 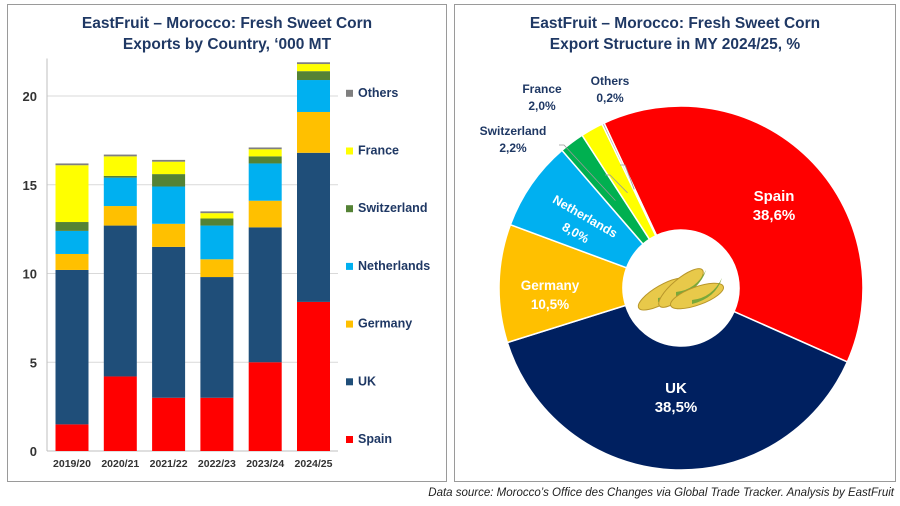 I want to click on x-tick-label: 2020/21, so click(x=120, y=464).